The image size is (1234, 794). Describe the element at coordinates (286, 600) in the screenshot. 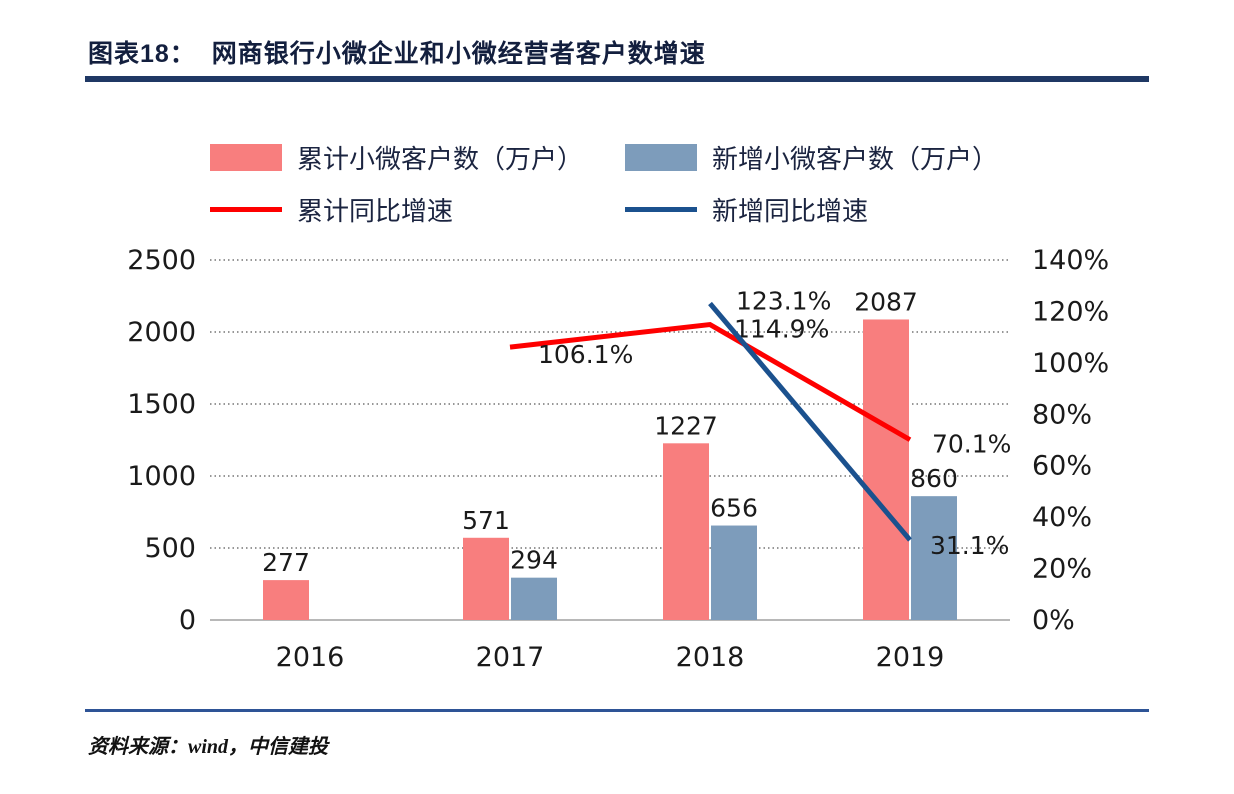

I see `bar-cumulative-2016` at that location.